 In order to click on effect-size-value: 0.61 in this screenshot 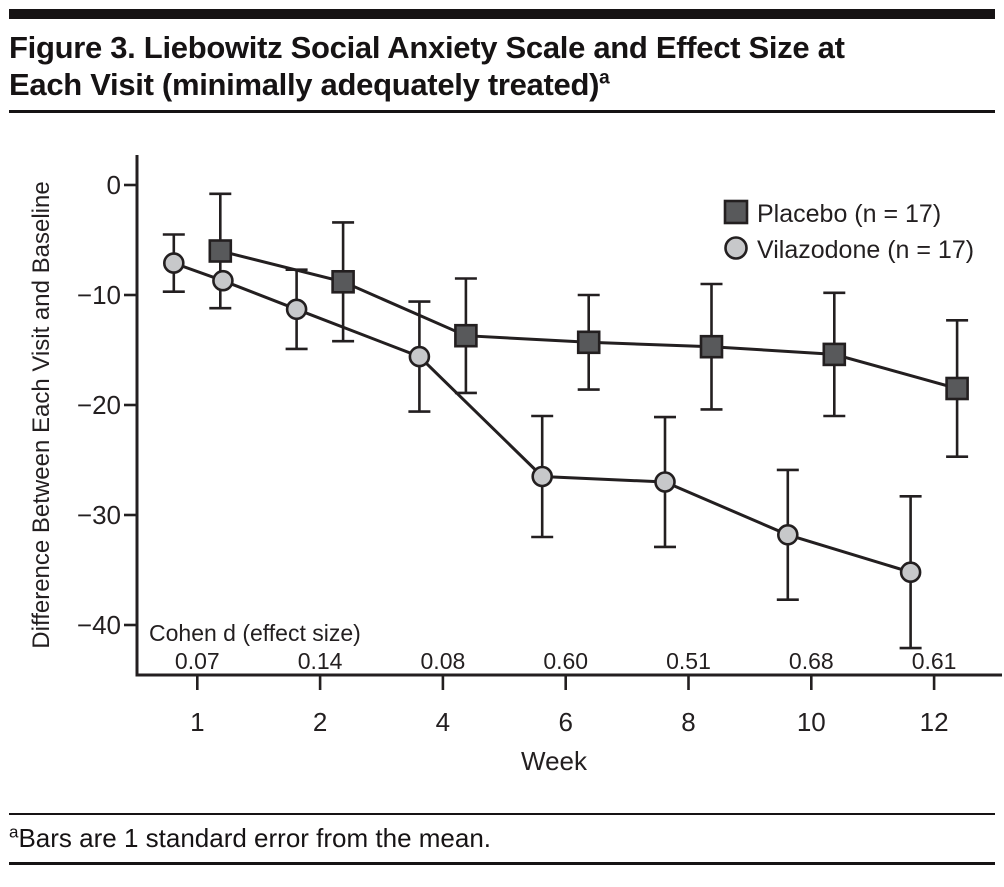, I will do `click(934, 661)`.